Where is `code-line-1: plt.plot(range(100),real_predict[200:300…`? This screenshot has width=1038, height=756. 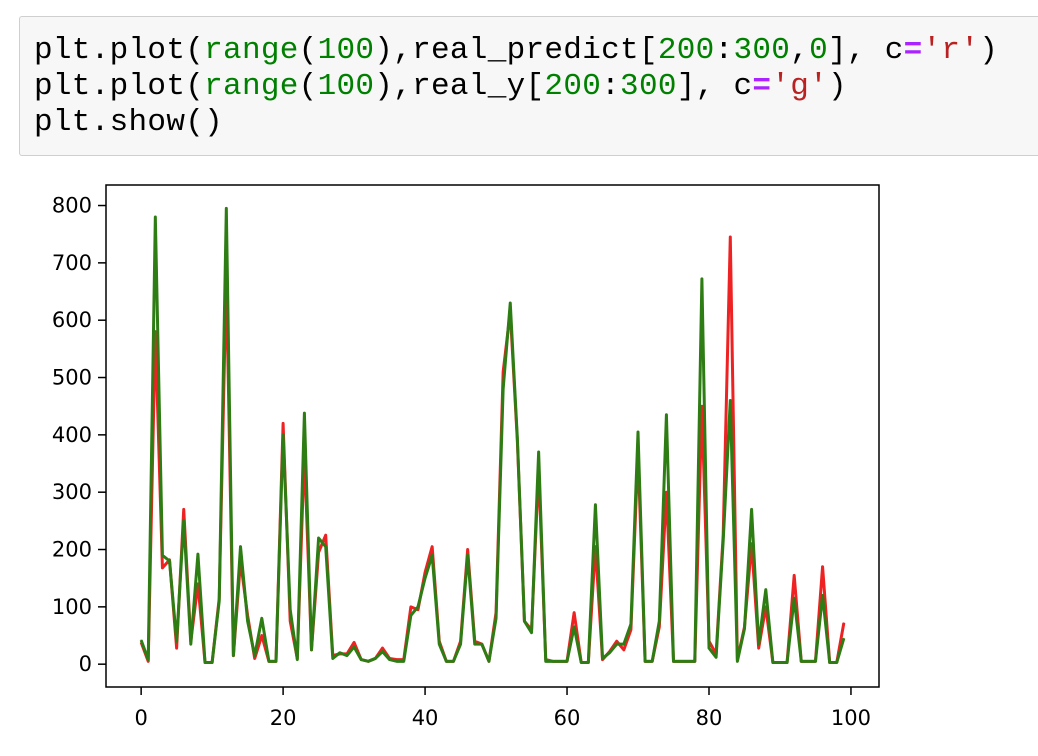 code-line-1: plt.plot(range(100),real_predict[200:300… is located at coordinates (516, 51).